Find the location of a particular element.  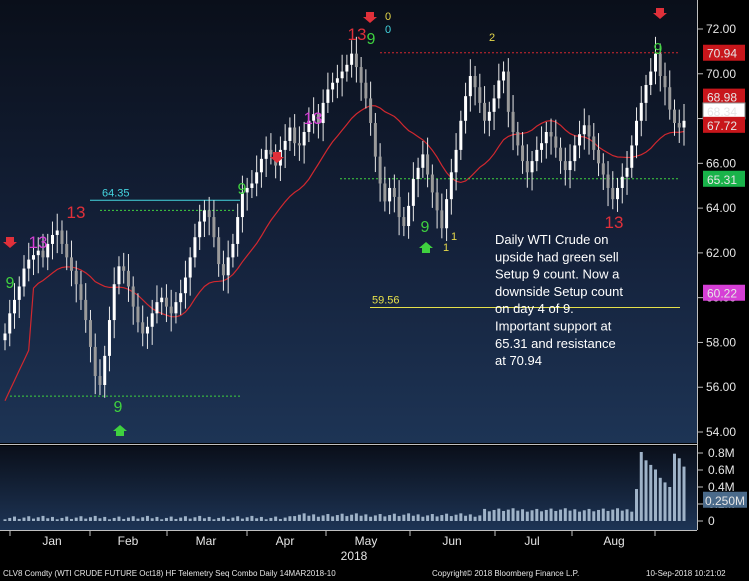

x-tick-label: May is located at coordinates (366, 541).